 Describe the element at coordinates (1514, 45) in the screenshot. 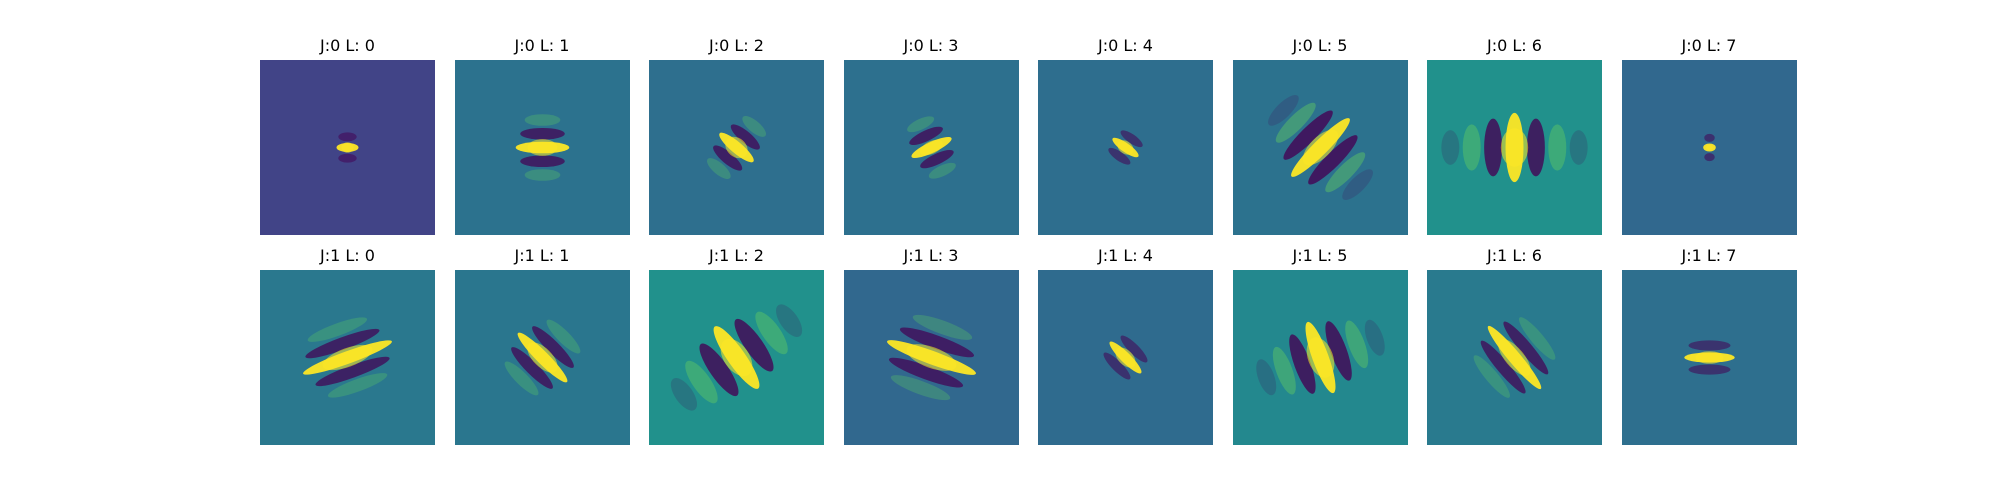

I see `panel-title: J:0 L: 6` at that location.